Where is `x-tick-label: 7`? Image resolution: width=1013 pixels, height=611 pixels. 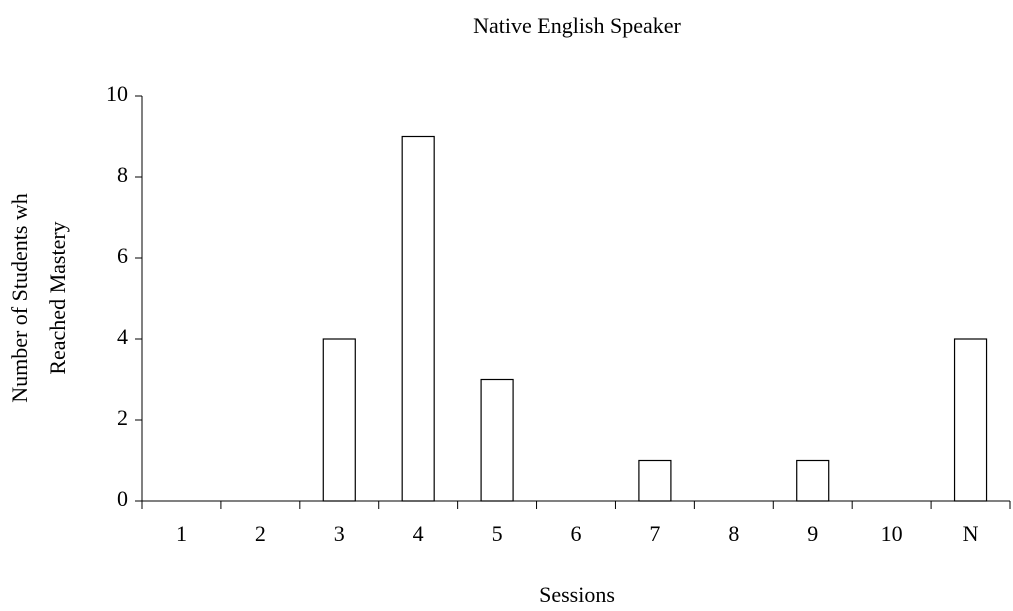 x-tick-label: 7 is located at coordinates (654, 533).